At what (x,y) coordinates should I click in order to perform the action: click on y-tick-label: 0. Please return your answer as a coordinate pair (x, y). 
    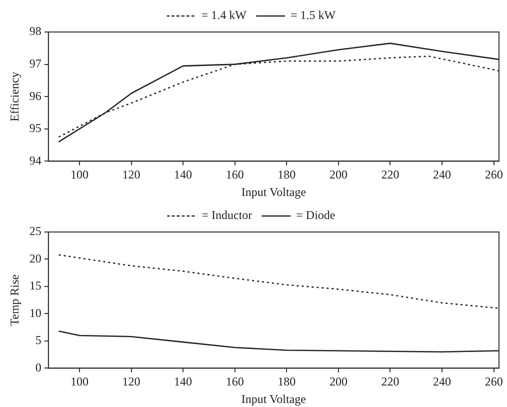
    Looking at the image, I should click on (38, 367).